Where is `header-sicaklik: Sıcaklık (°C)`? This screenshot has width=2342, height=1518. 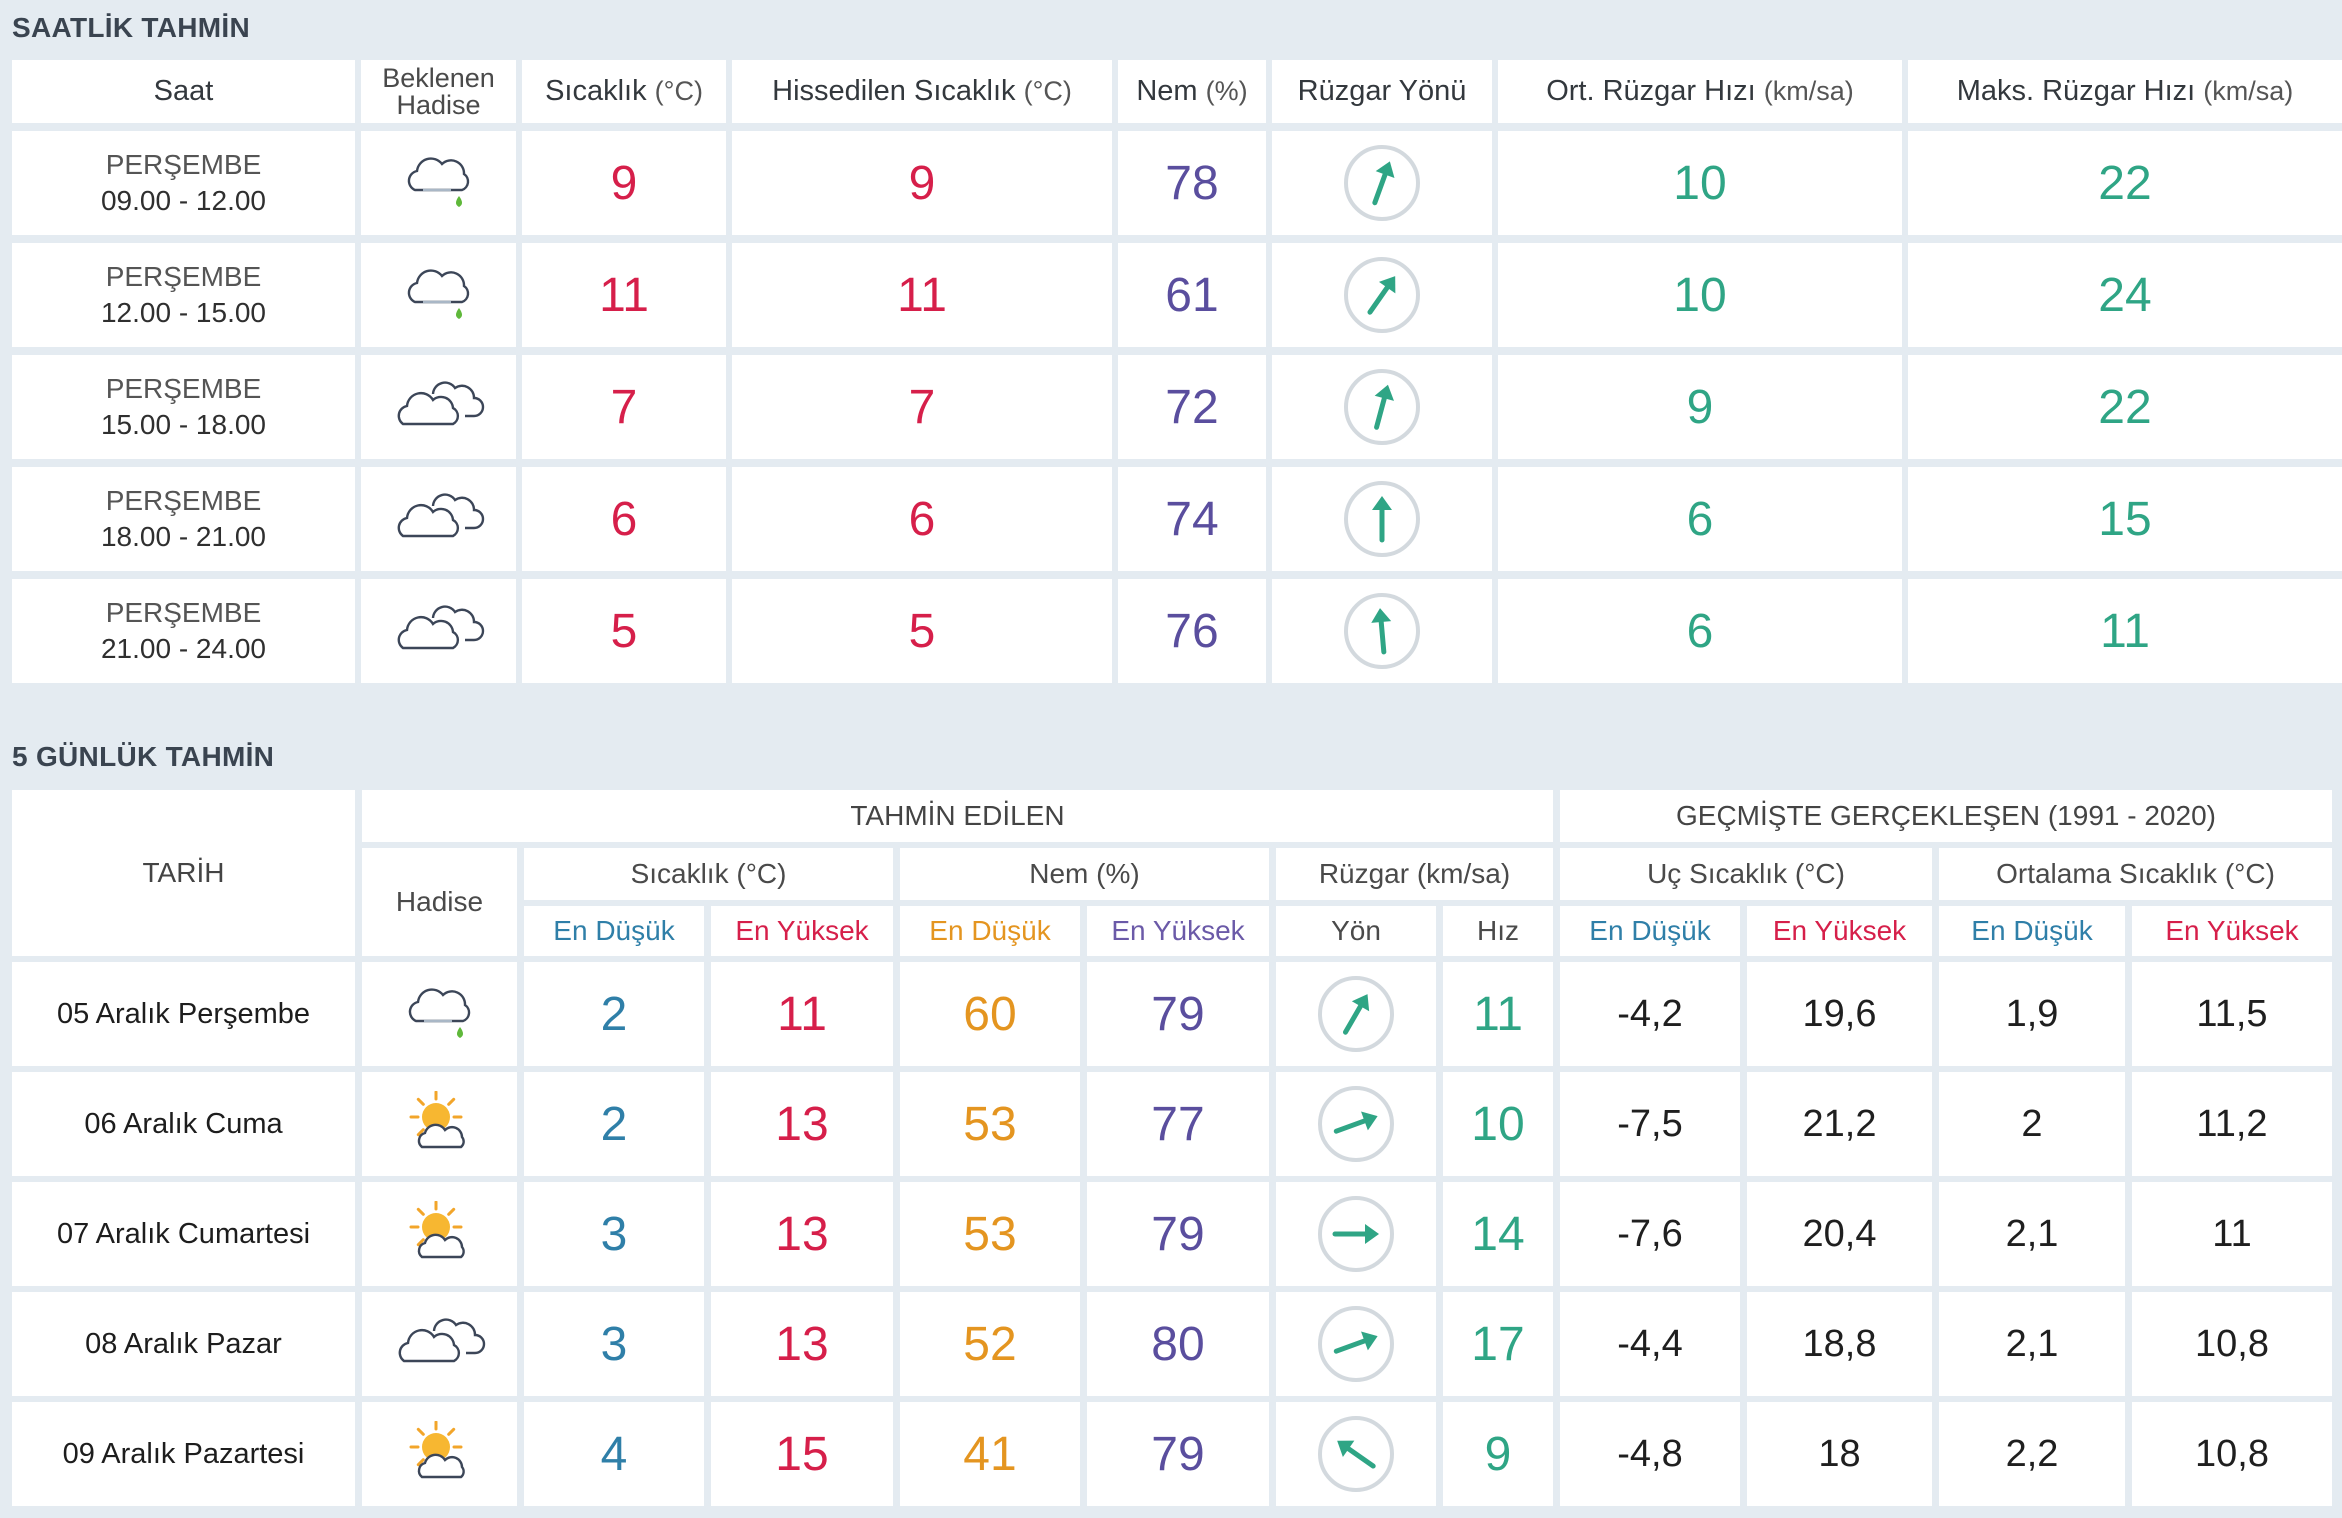
header-sicaklik: Sıcaklık (°C) is located at coordinates (624, 91).